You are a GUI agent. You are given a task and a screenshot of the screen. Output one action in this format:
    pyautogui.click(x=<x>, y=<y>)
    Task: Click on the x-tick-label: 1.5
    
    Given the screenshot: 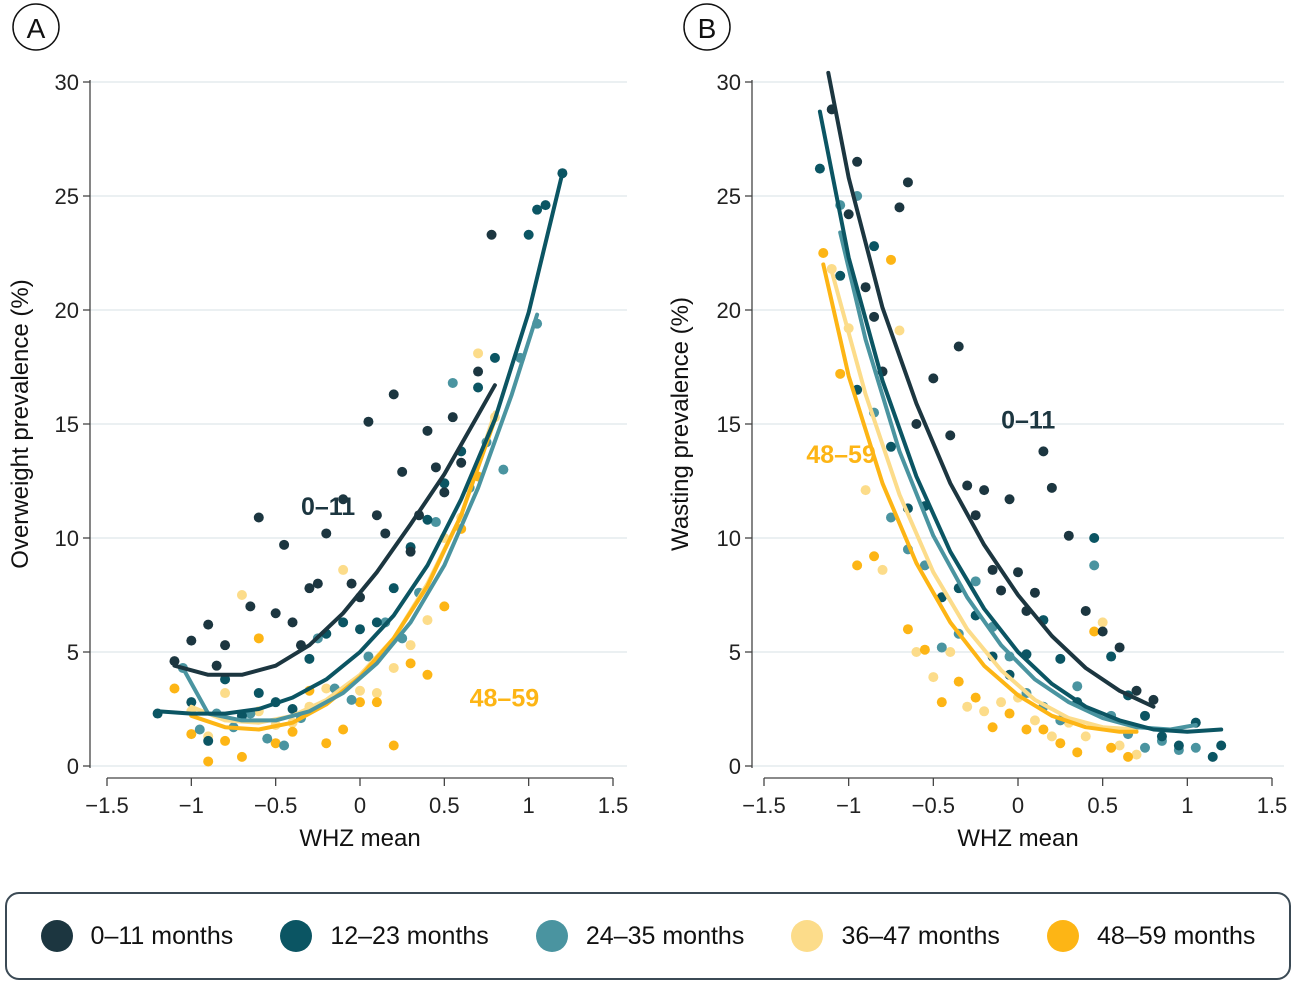 What is the action you would take?
    pyautogui.click(x=613, y=805)
    